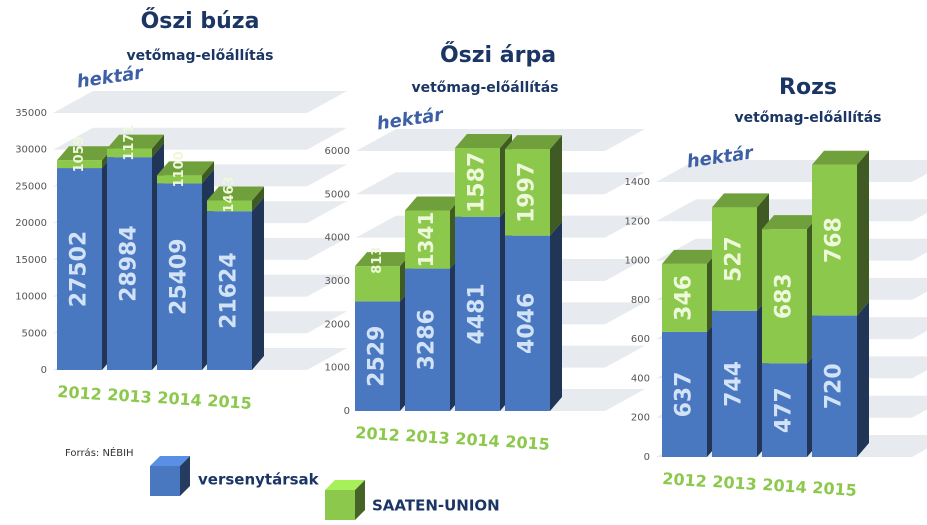 This screenshot has height=525, width=927. Describe the element at coordinates (436, 506) in the screenshot. I see `legend-label: SAATEN-UNION` at that location.